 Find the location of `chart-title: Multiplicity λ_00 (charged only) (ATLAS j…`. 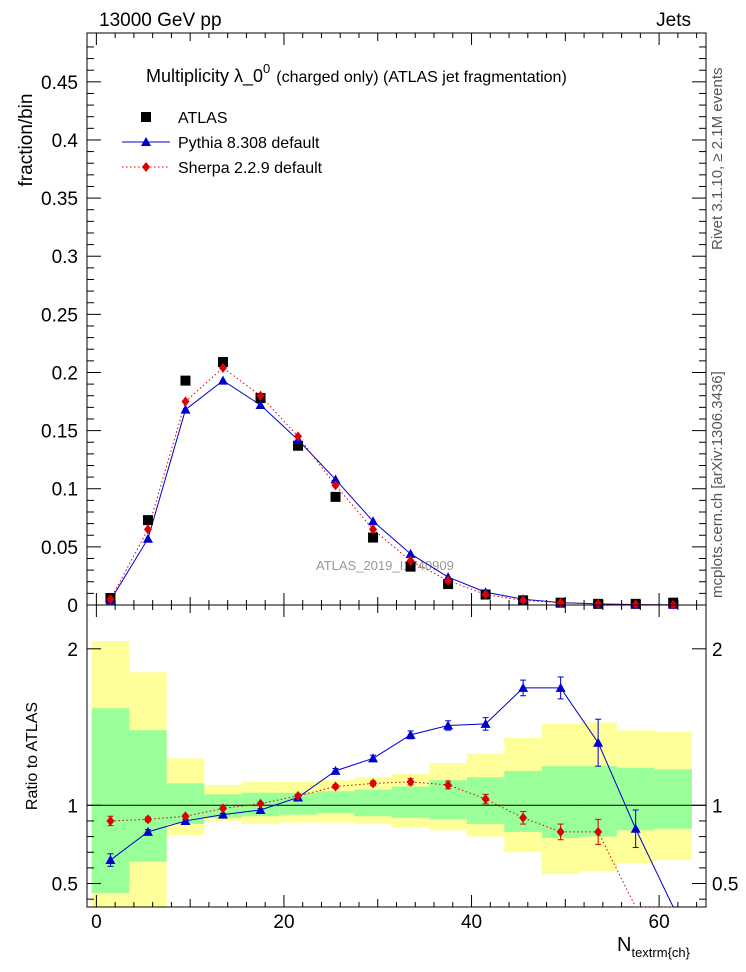

chart-title: Multiplicity λ_00 (charged only) (ATLAS j… is located at coordinates (356, 74).